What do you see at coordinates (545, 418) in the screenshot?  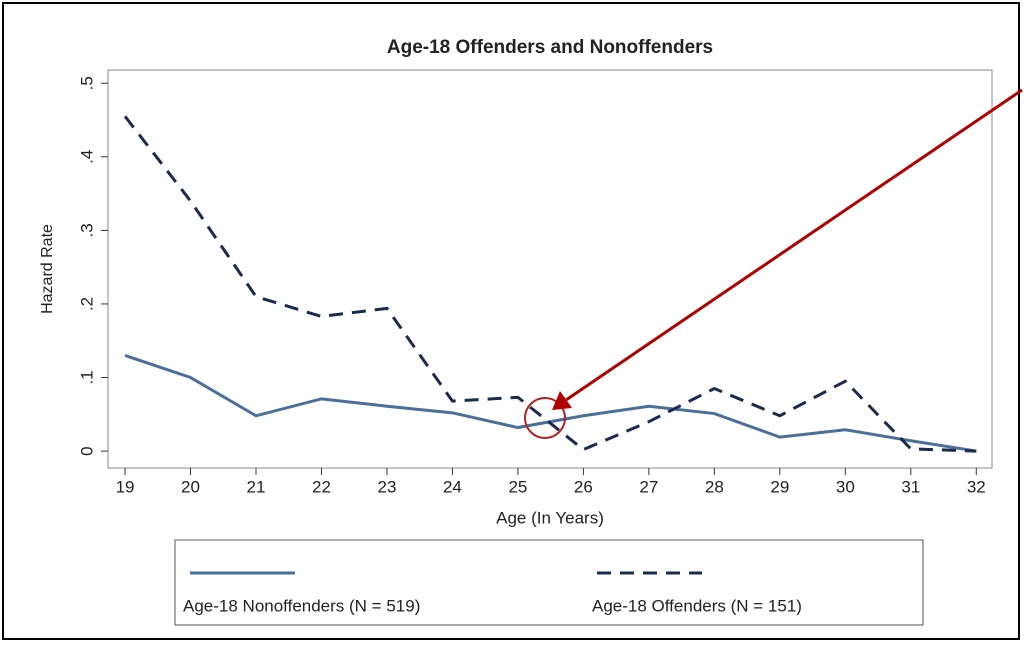 I see `highlight-circle` at bounding box center [545, 418].